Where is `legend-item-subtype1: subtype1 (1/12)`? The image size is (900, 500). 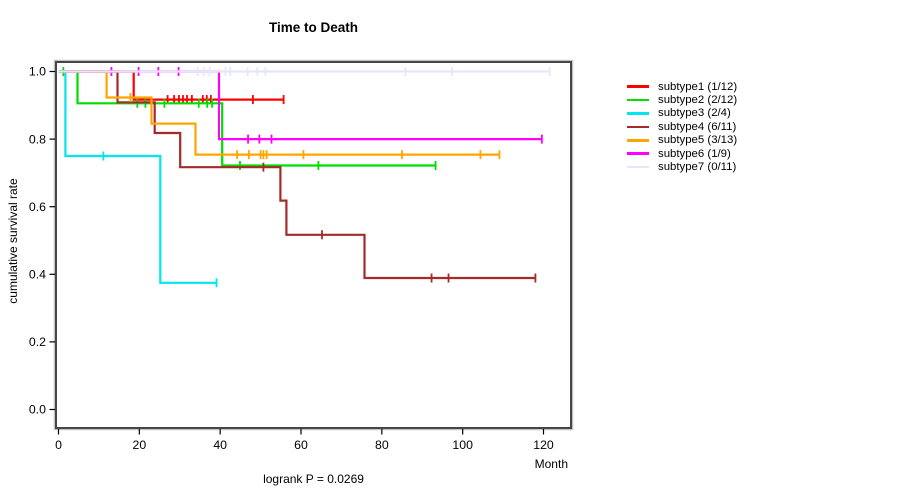
legend-item-subtype1: subtype1 (1/12) is located at coordinates (682, 86).